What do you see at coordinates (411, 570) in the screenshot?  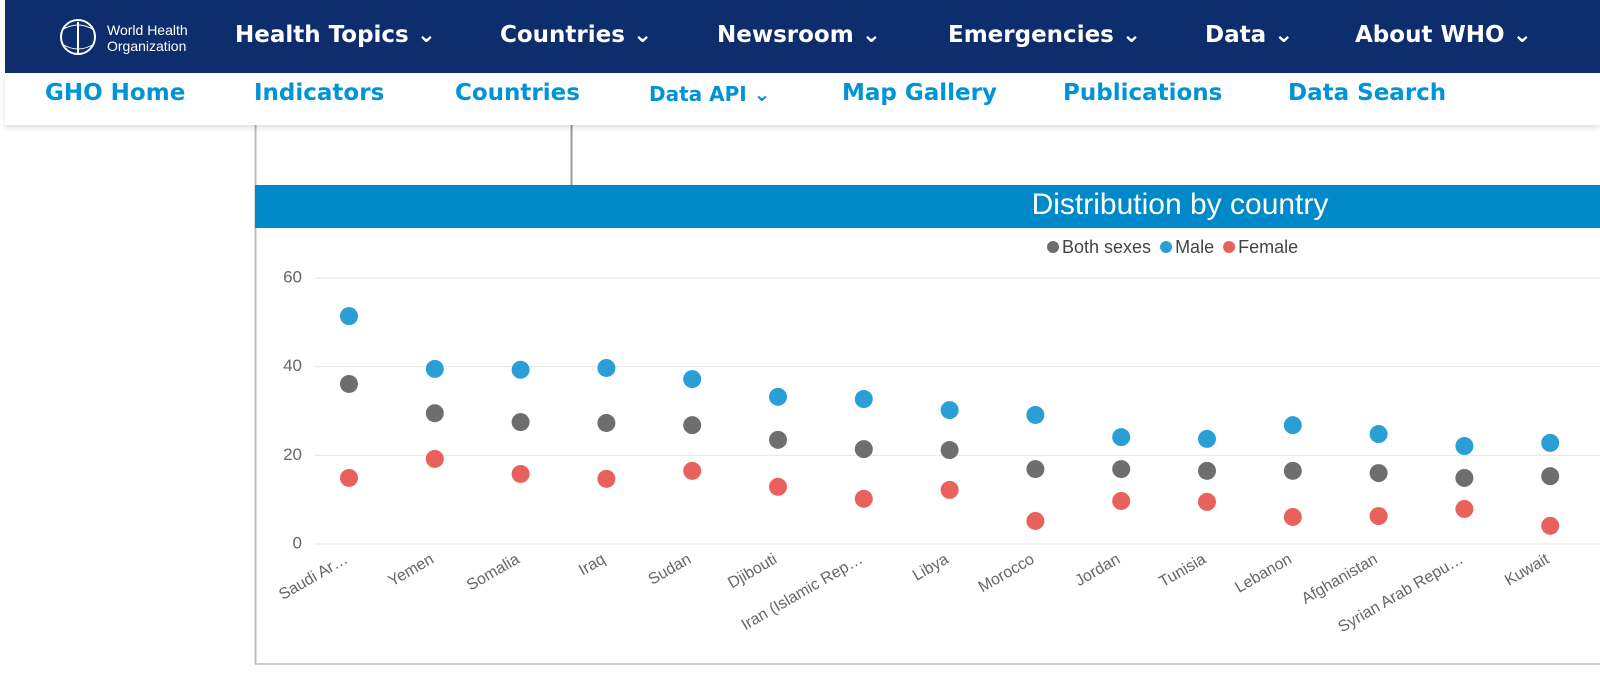 I see `x-tick-label: Yemen` at bounding box center [411, 570].